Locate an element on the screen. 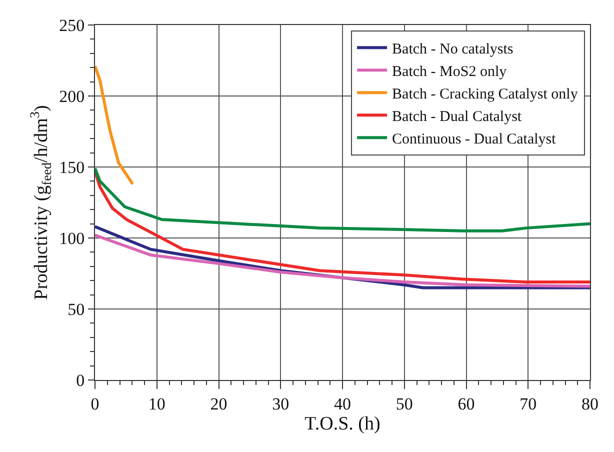 This screenshot has width=614, height=452. x-tick-label: 20 is located at coordinates (219, 404).